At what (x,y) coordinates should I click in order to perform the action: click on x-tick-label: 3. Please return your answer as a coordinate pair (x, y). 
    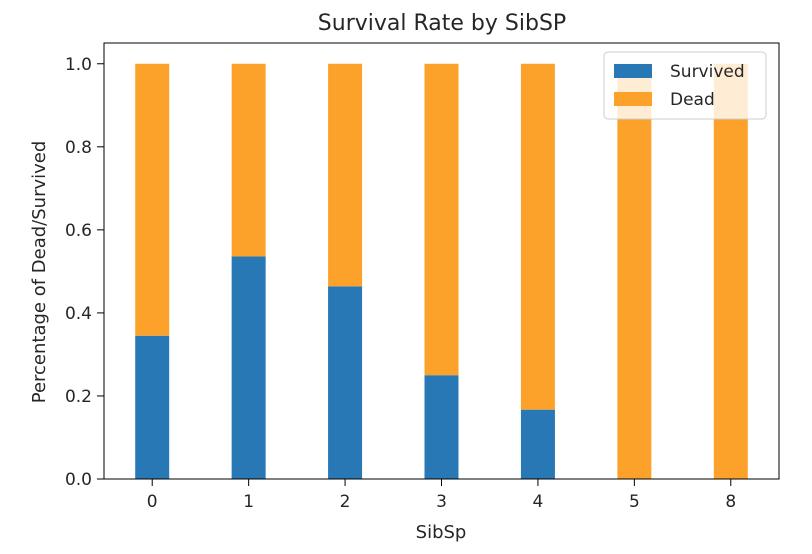
    Looking at the image, I should click on (441, 502).